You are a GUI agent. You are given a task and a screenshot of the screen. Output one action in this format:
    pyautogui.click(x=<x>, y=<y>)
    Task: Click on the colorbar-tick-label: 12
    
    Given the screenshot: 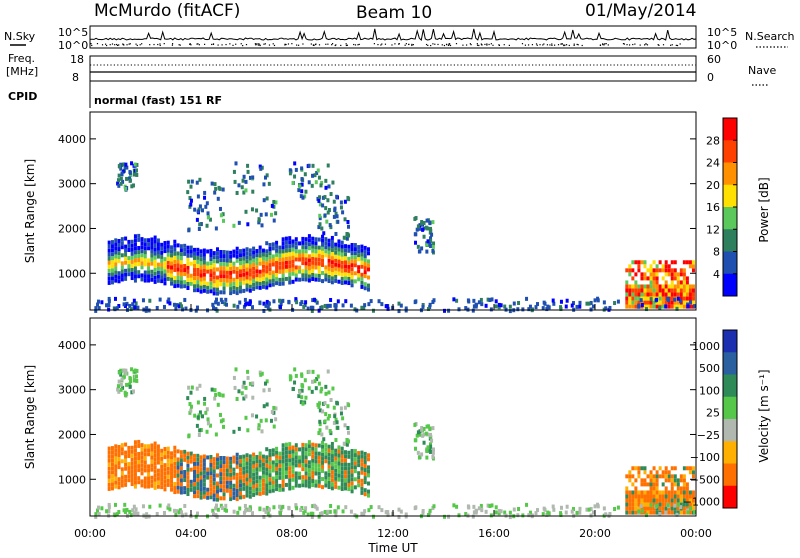 What is the action you would take?
    pyautogui.click(x=713, y=229)
    